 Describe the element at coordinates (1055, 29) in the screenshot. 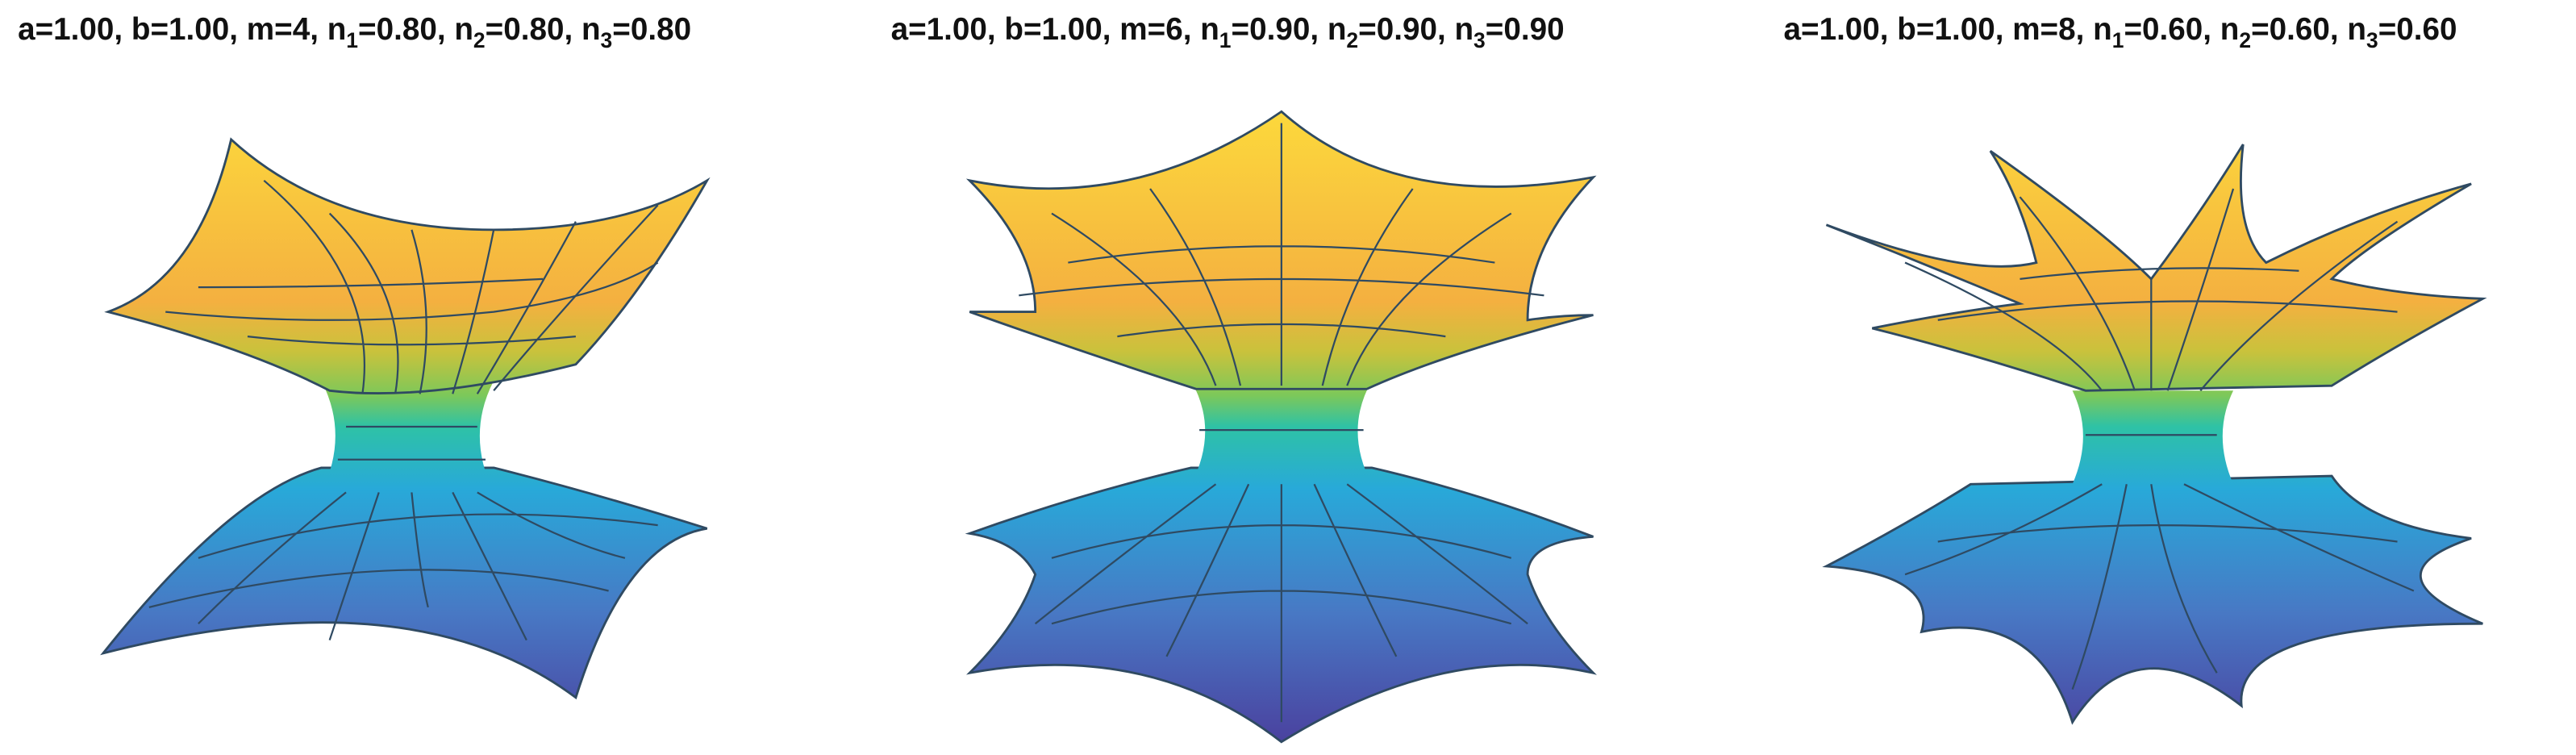

I see `title-text: a=1.00, b=1.00, m=6, n` at that location.